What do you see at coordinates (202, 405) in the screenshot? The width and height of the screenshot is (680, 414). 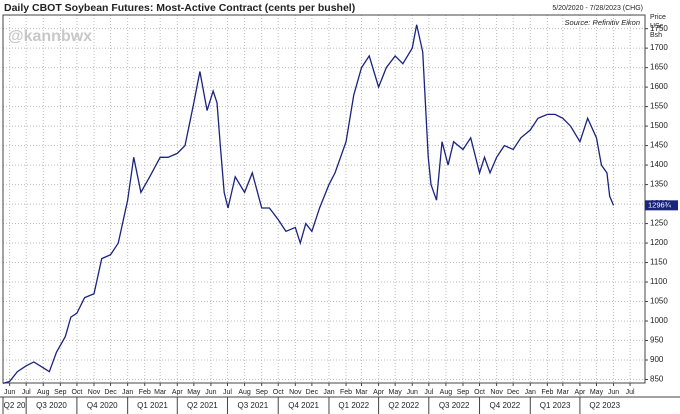 I see `quarter-label: Q2 2021` at bounding box center [202, 405].